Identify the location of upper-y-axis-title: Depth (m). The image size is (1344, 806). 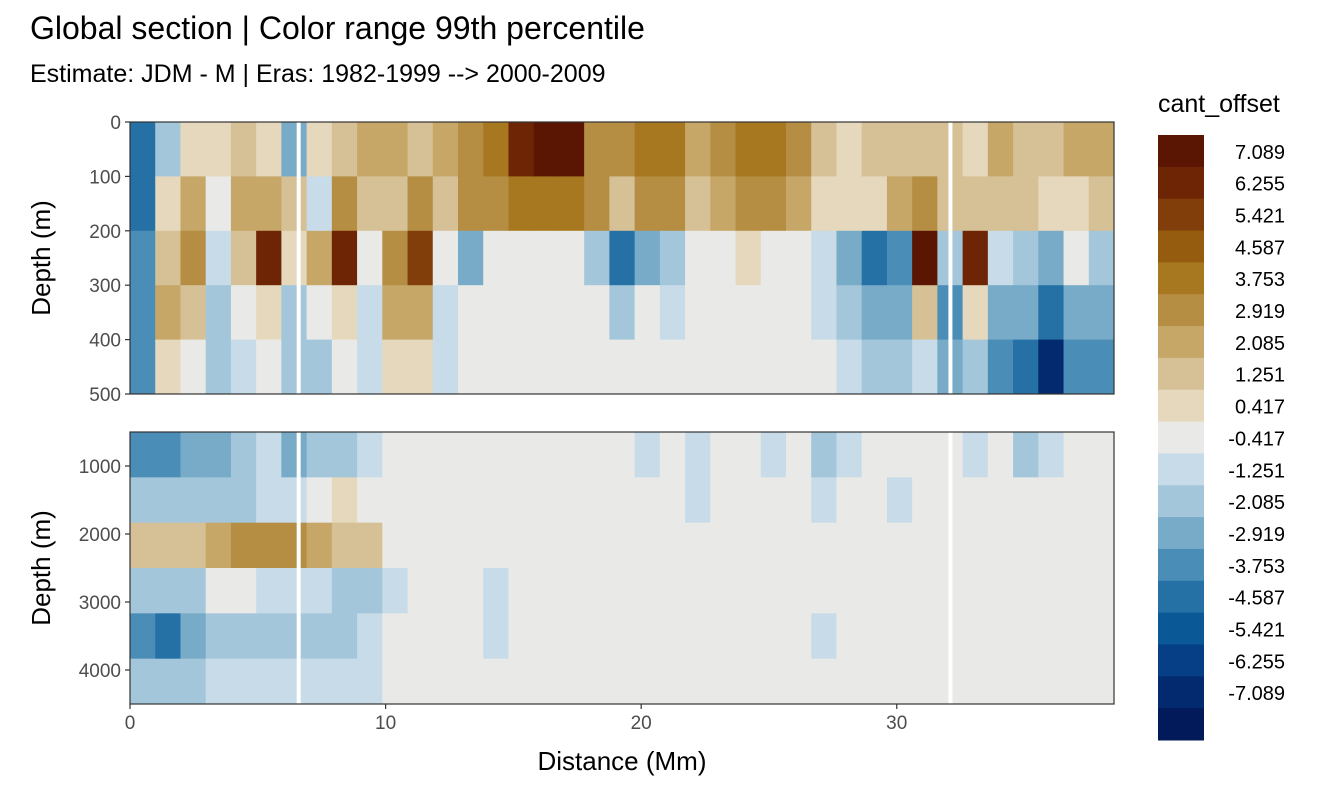
(41, 258).